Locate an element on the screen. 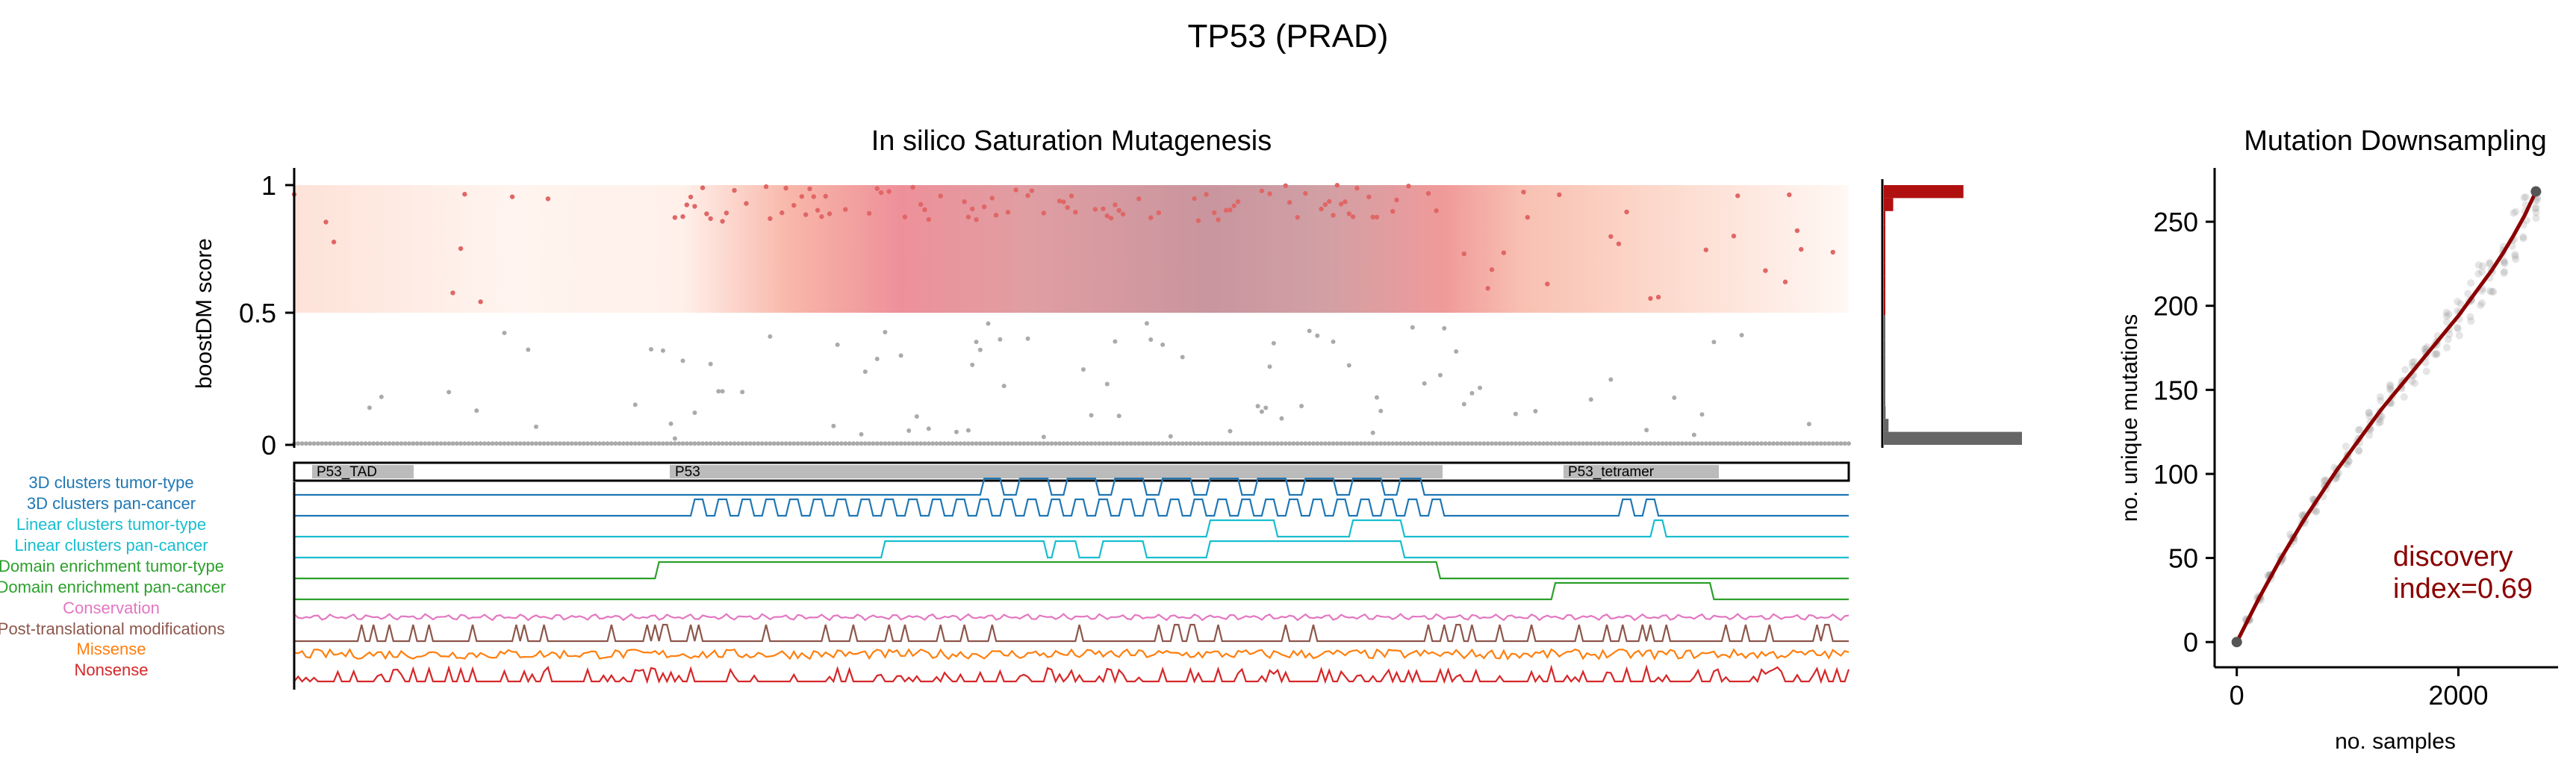 This screenshot has height=774, width=2576. y-tick-label: 1 is located at coordinates (268, 185).